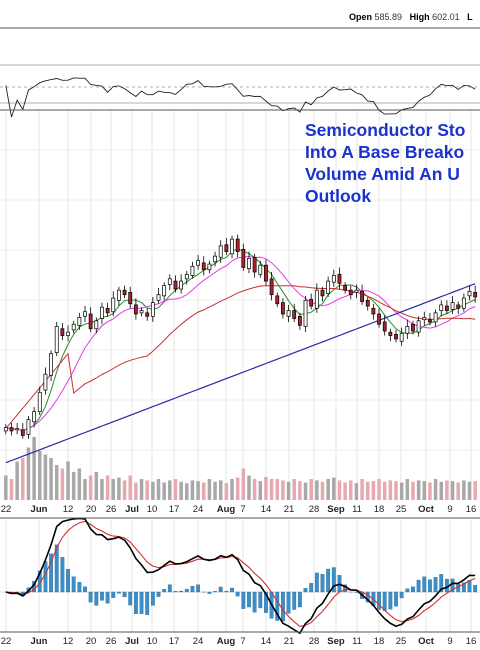 The width and height of the screenshot is (480, 650). What do you see at coordinates (385, 152) in the screenshot?
I see `headline-line-2: Into A Base Breako` at bounding box center [385, 152].